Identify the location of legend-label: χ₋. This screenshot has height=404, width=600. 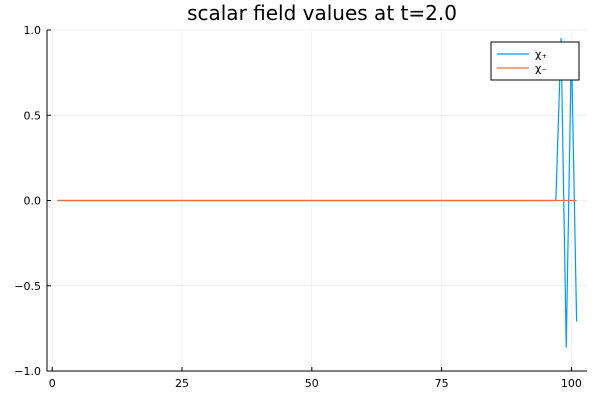
(541, 68).